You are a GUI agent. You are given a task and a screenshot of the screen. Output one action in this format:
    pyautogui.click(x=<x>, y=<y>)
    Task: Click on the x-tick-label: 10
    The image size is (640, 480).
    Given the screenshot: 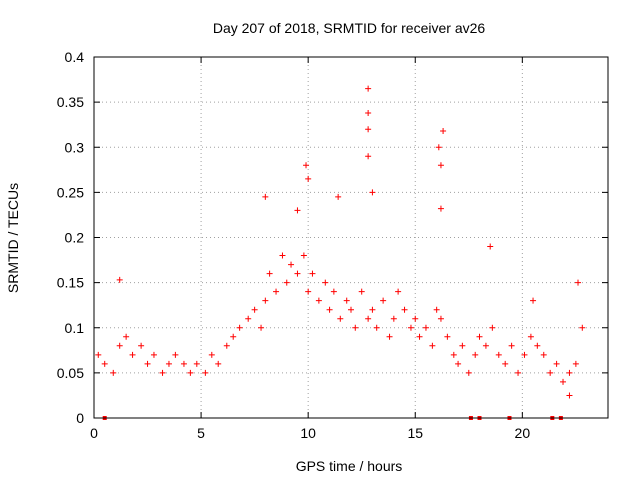 What is the action you would take?
    pyautogui.click(x=308, y=433)
    